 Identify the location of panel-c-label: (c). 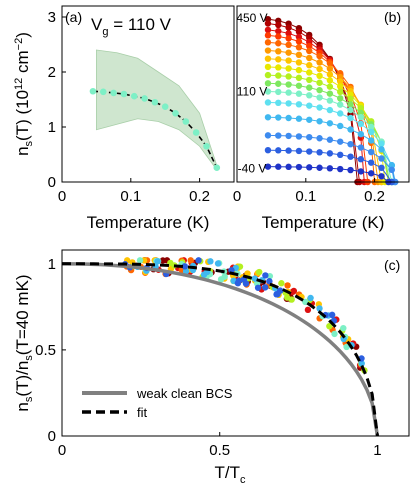
(392, 265).